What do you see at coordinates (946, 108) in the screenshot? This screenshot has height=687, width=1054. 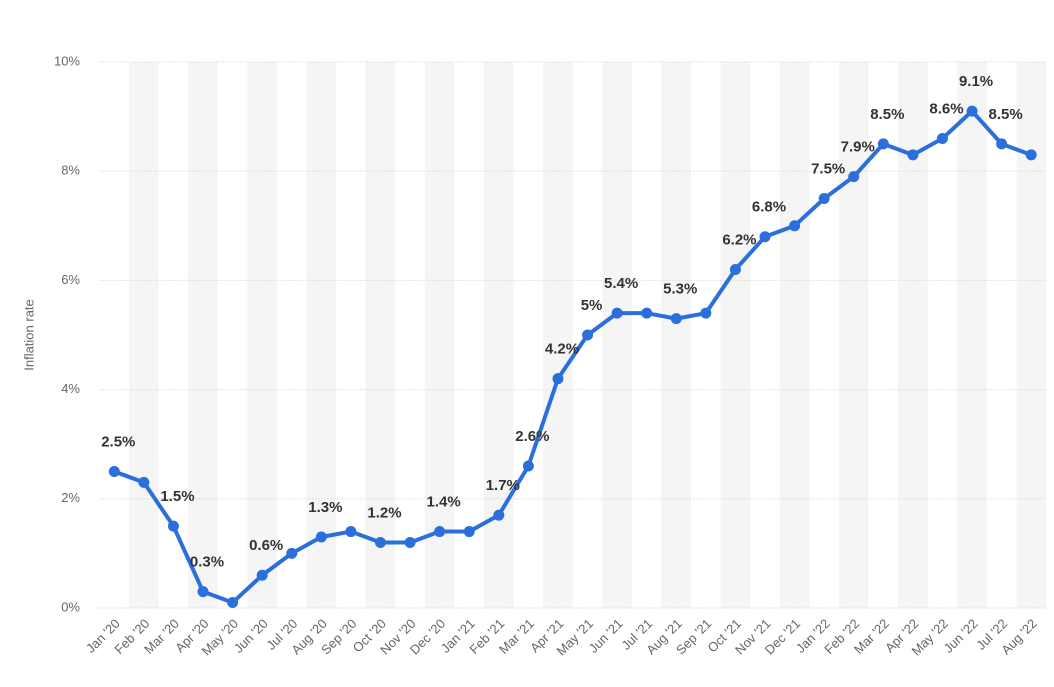 I see `data-label: 8.6%` at bounding box center [946, 108].